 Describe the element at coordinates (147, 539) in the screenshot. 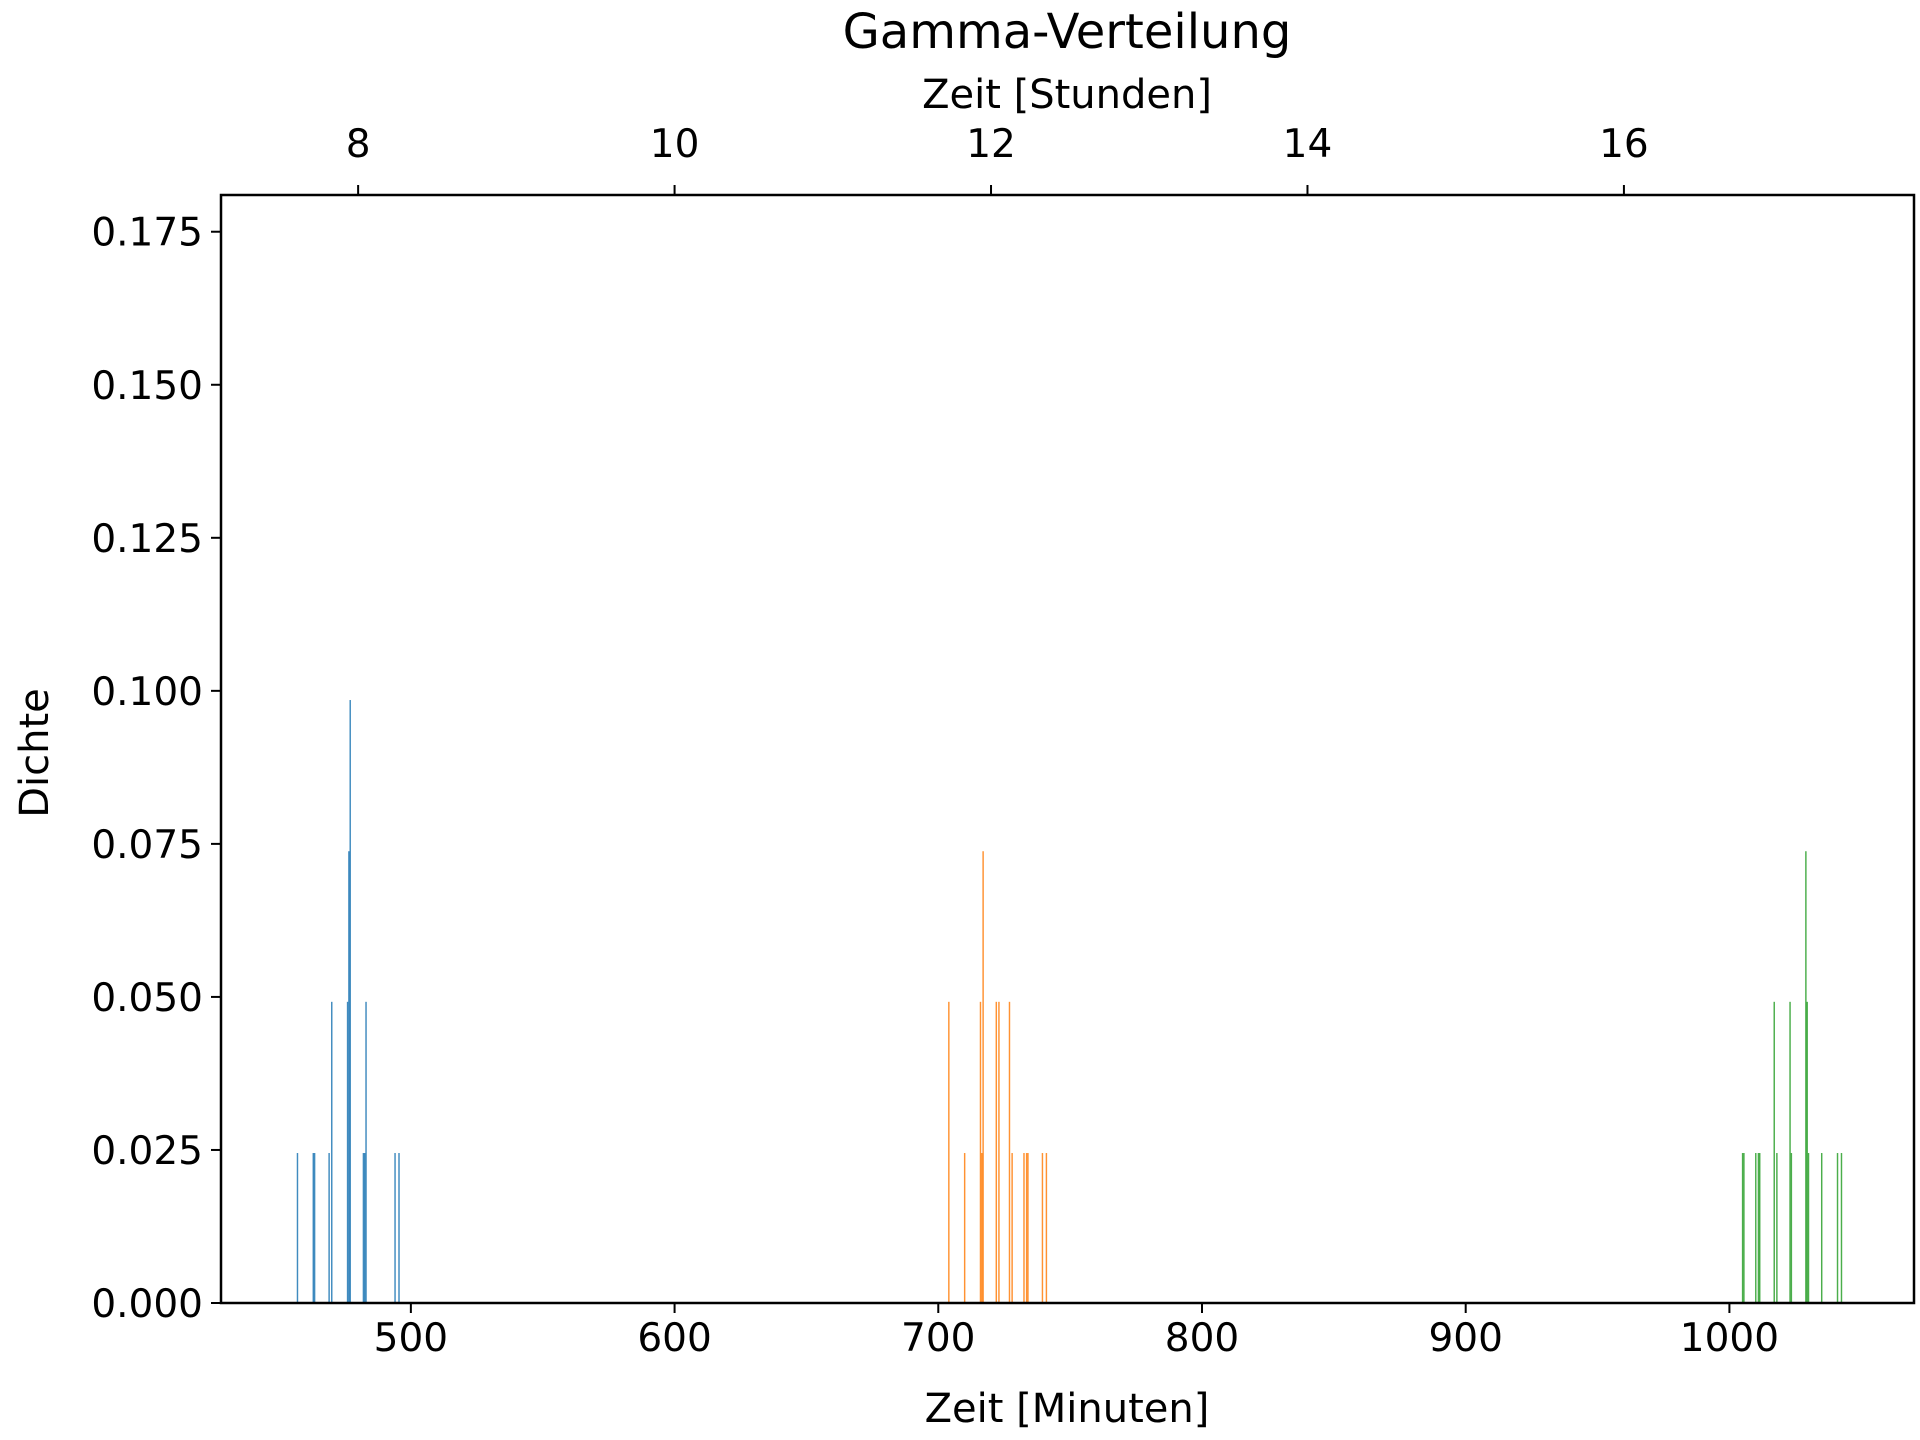

I see `y-tick-label: 0.125` at that location.